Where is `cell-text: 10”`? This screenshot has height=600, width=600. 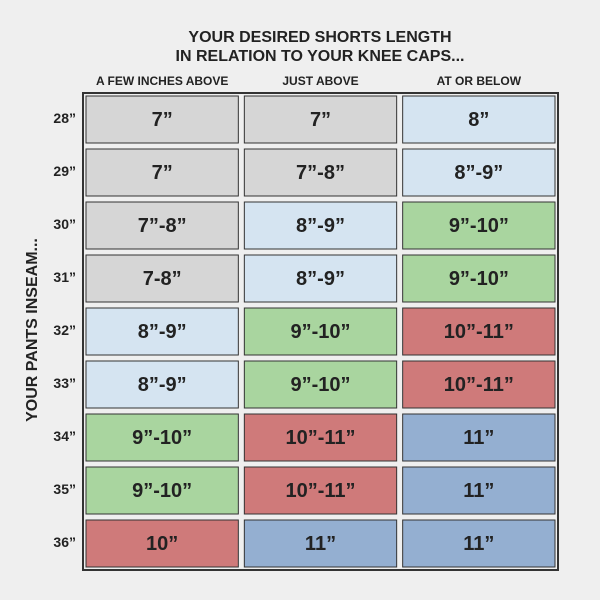 cell-text: 10” is located at coordinates (162, 544).